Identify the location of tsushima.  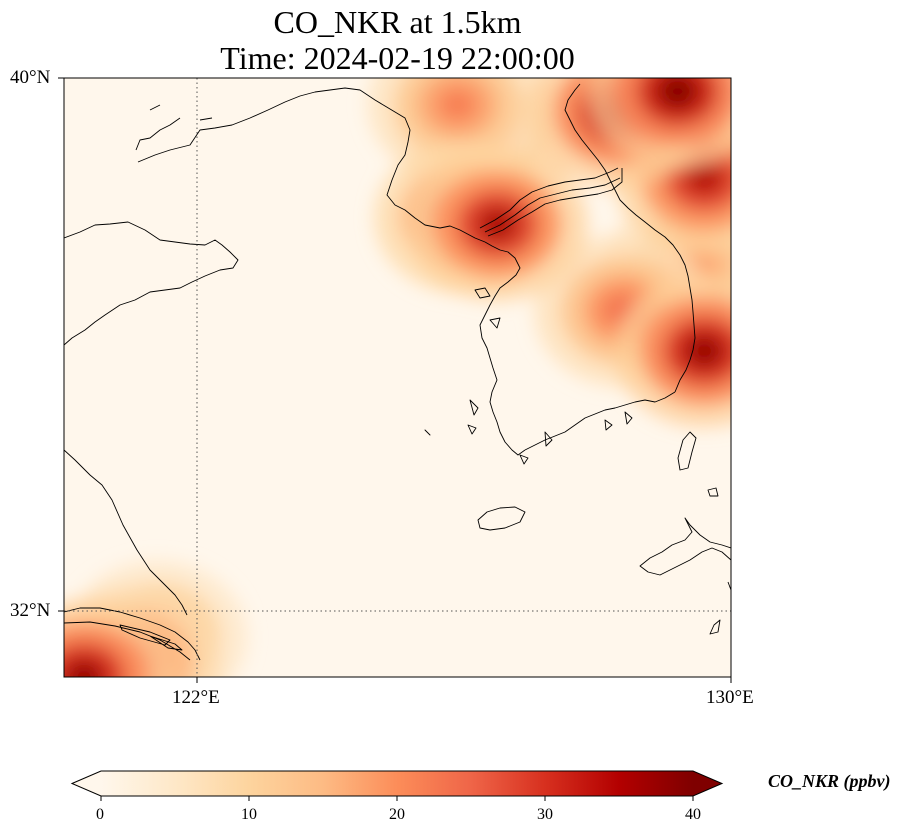
(687, 451).